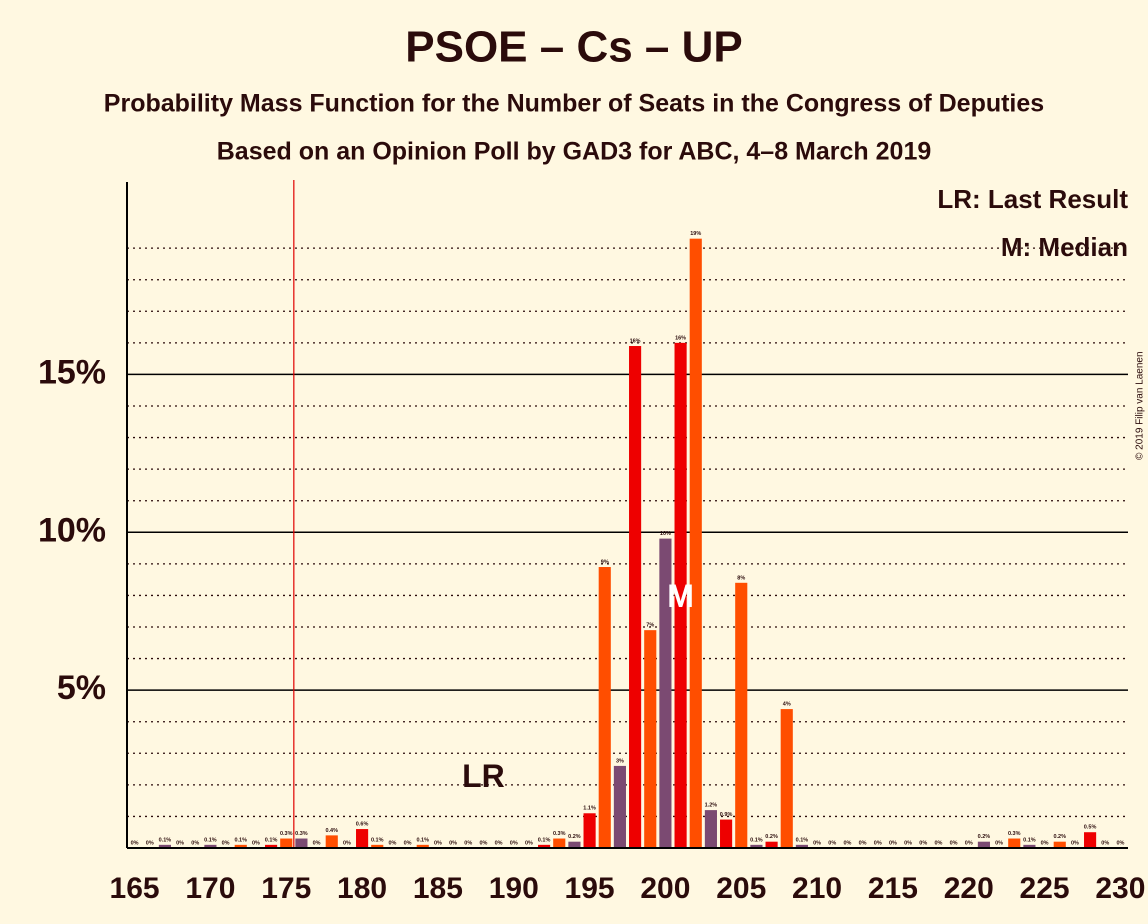 The height and width of the screenshot is (924, 1148). Describe the element at coordinates (605, 562) in the screenshot. I see `data-label: 9%` at that location.